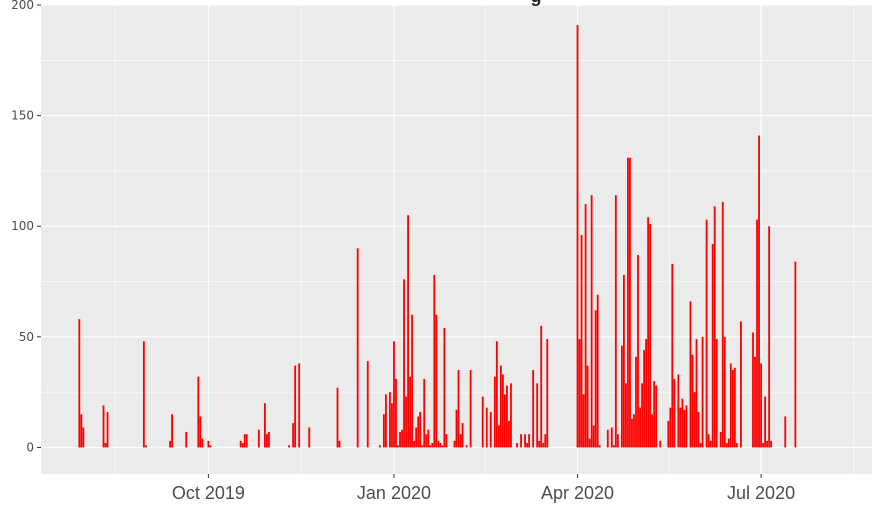  I want to click on y-axis: 0 50 100 150 200, so click(26, 227).